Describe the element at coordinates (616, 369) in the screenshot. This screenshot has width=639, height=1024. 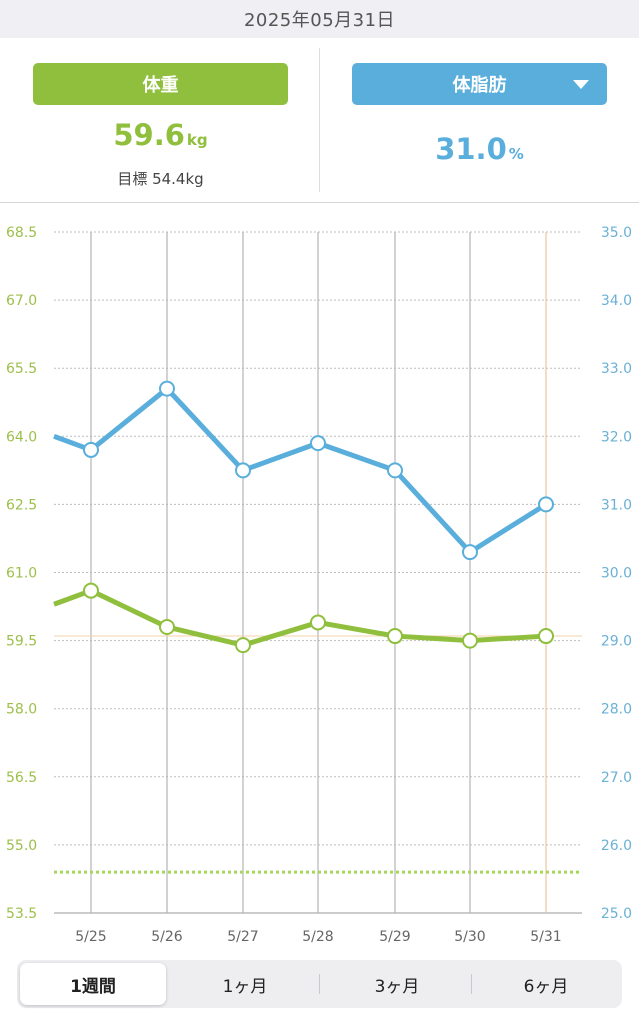
I see `y-right-tick-label: 33.0` at that location.